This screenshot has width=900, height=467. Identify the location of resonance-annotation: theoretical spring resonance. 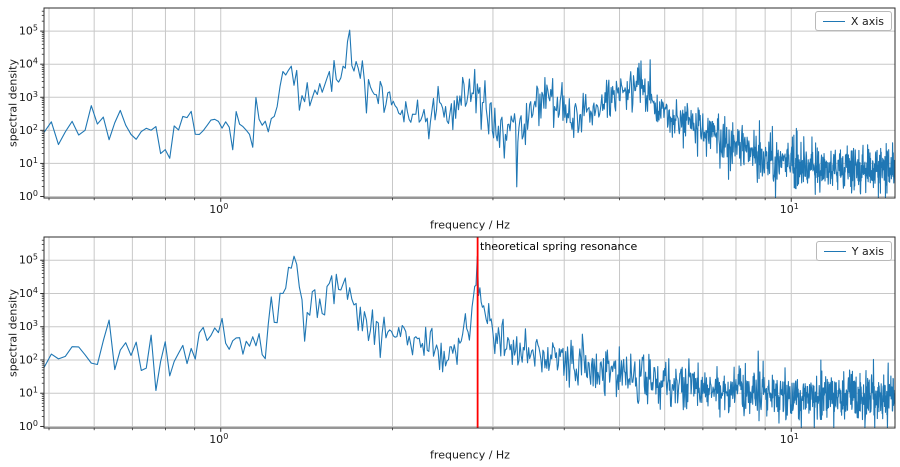
(559, 246).